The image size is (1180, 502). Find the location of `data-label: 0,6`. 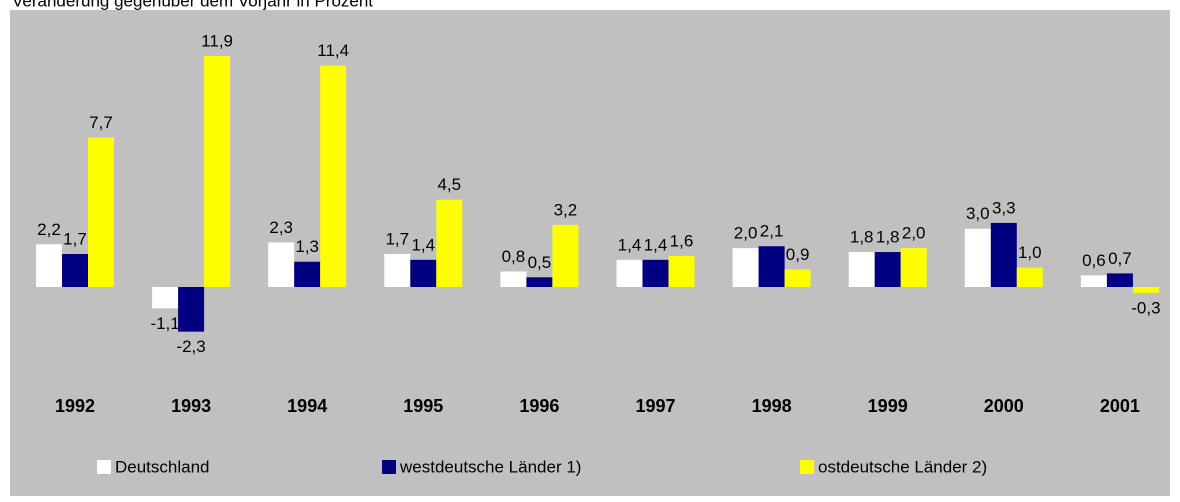

data-label: 0,6 is located at coordinates (1094, 260).